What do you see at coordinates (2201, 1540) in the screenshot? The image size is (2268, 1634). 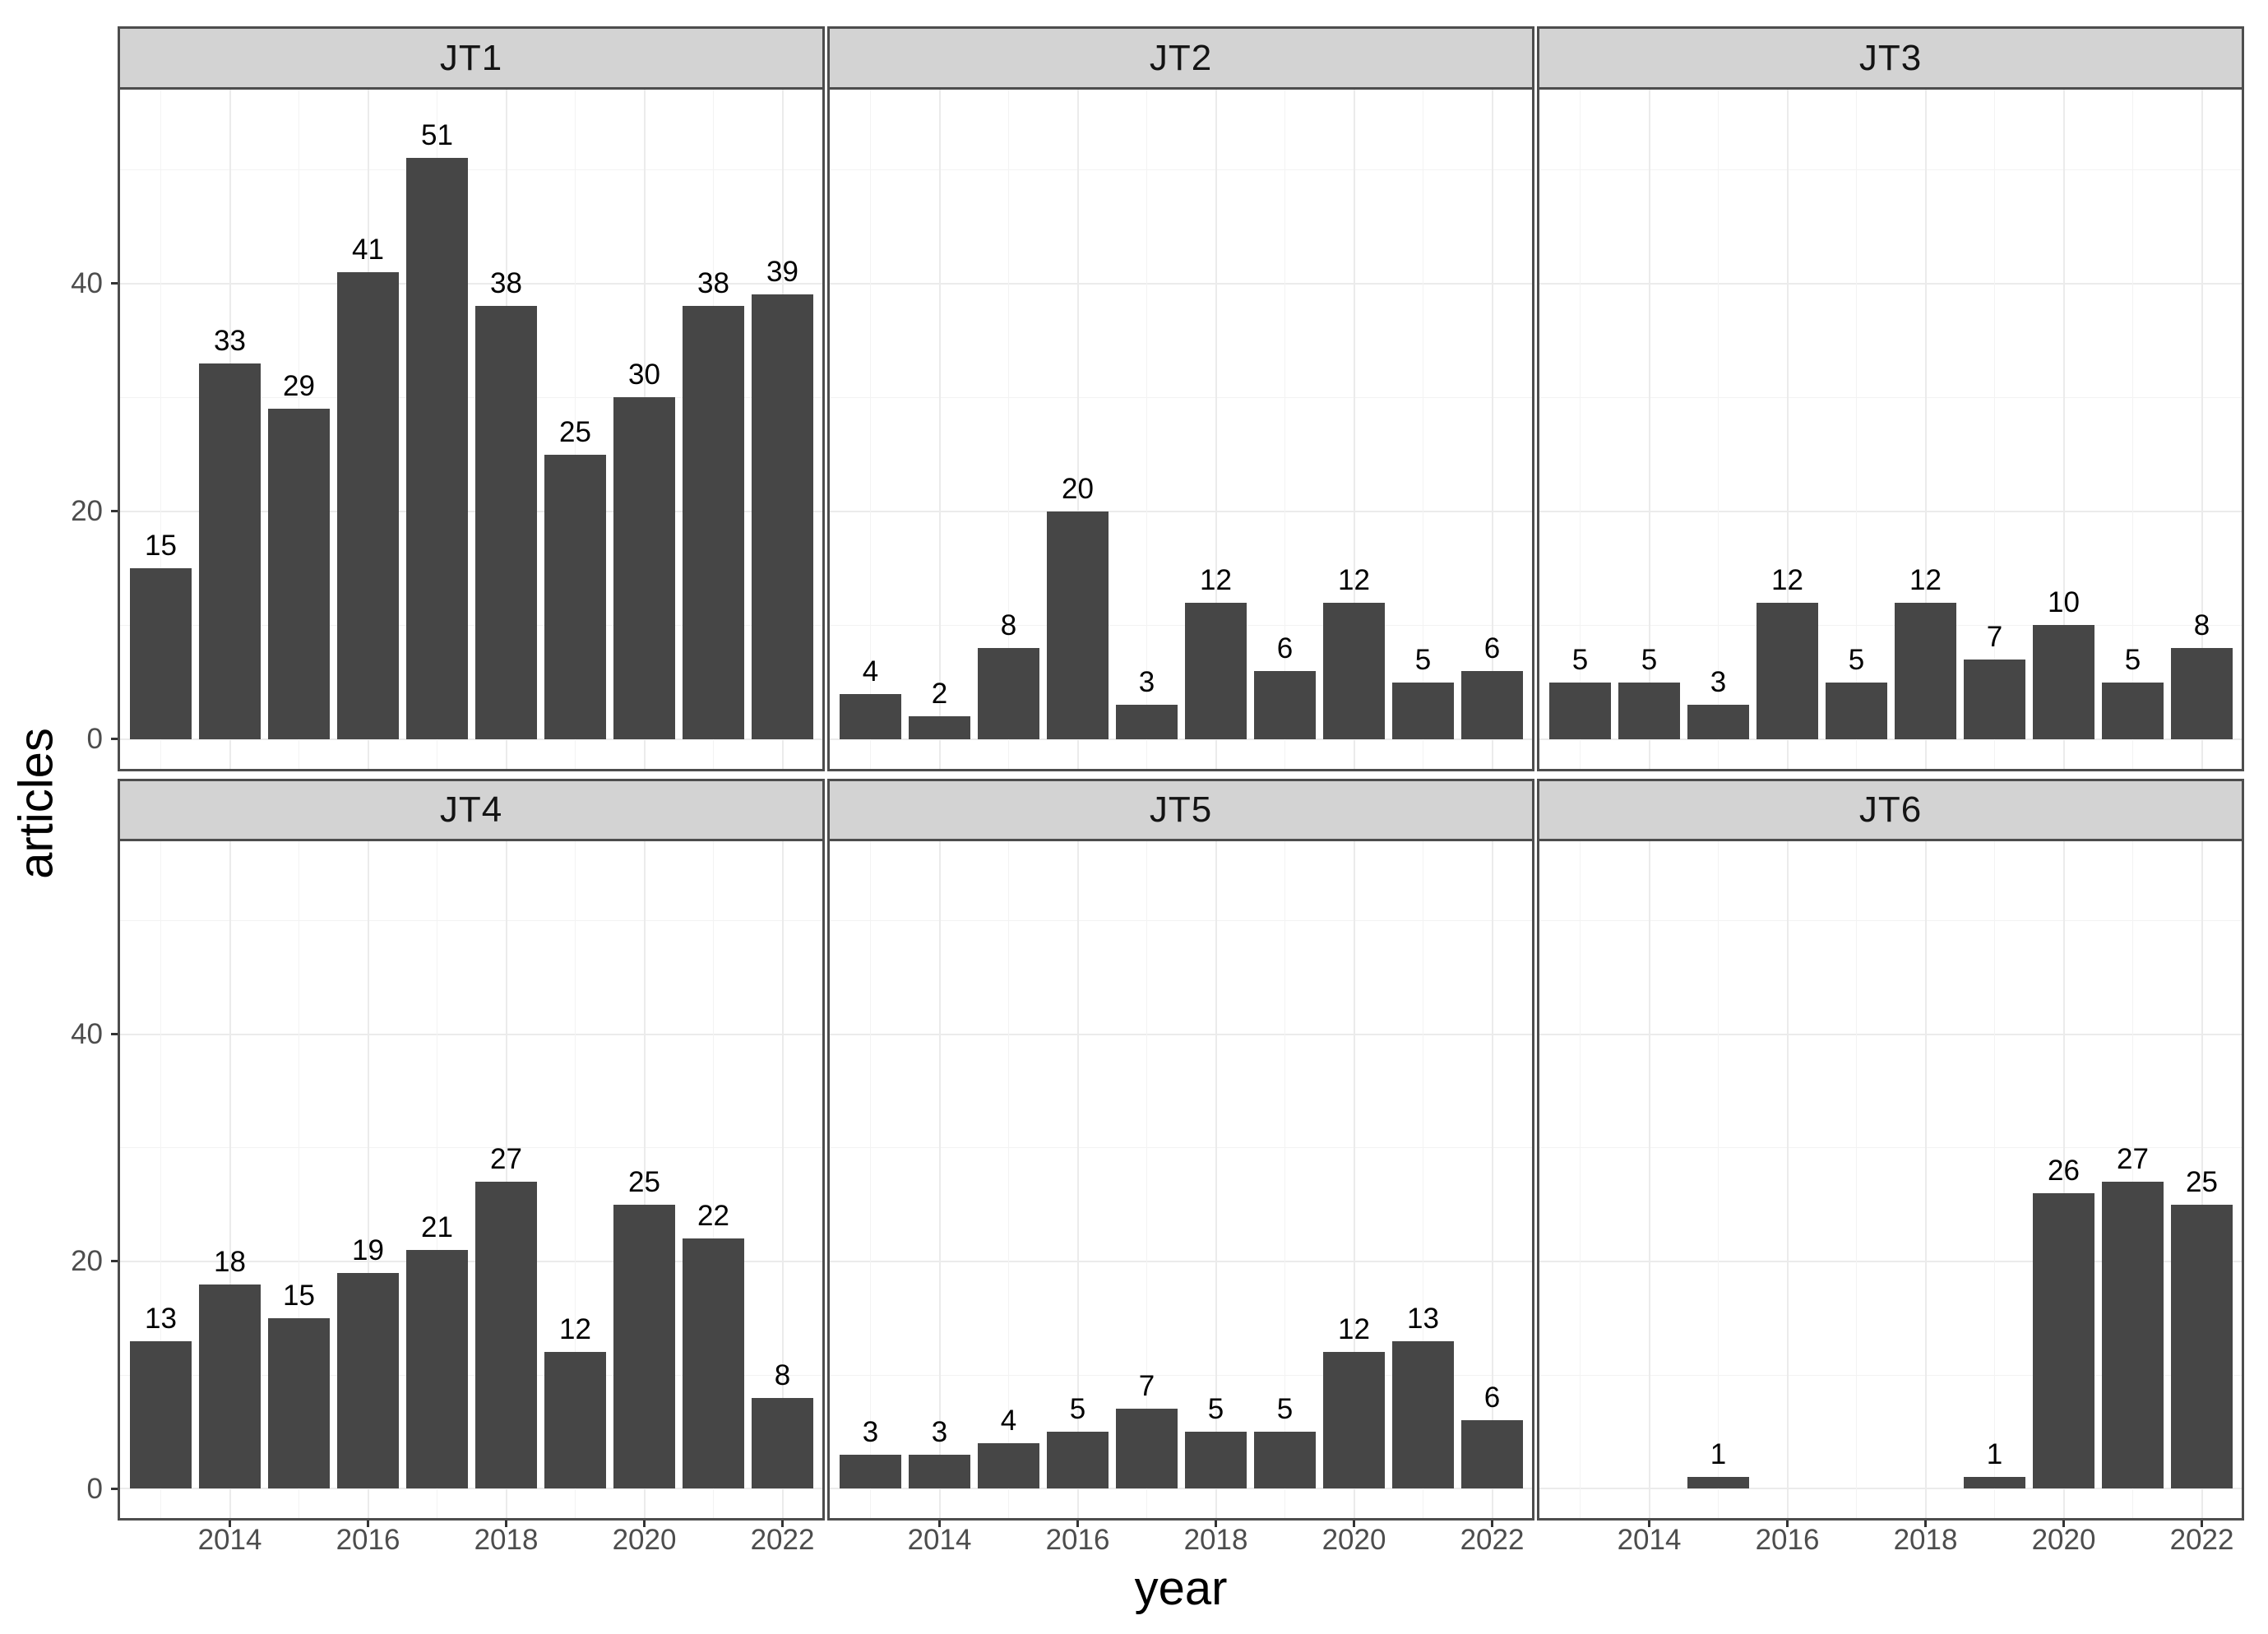 I see `x-axis-tick-label: 2022` at bounding box center [2201, 1540].